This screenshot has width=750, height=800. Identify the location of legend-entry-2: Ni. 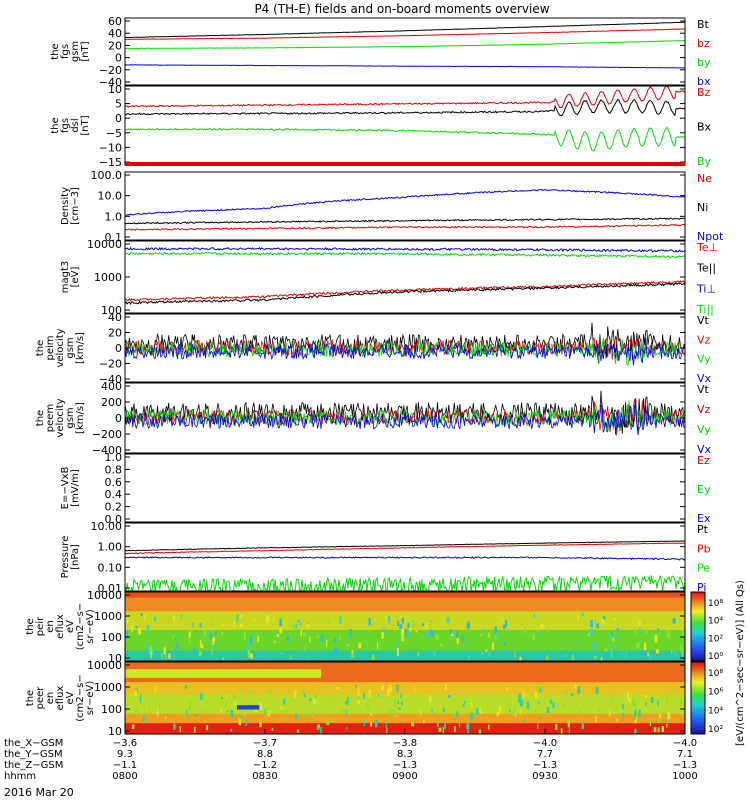
(702, 207).